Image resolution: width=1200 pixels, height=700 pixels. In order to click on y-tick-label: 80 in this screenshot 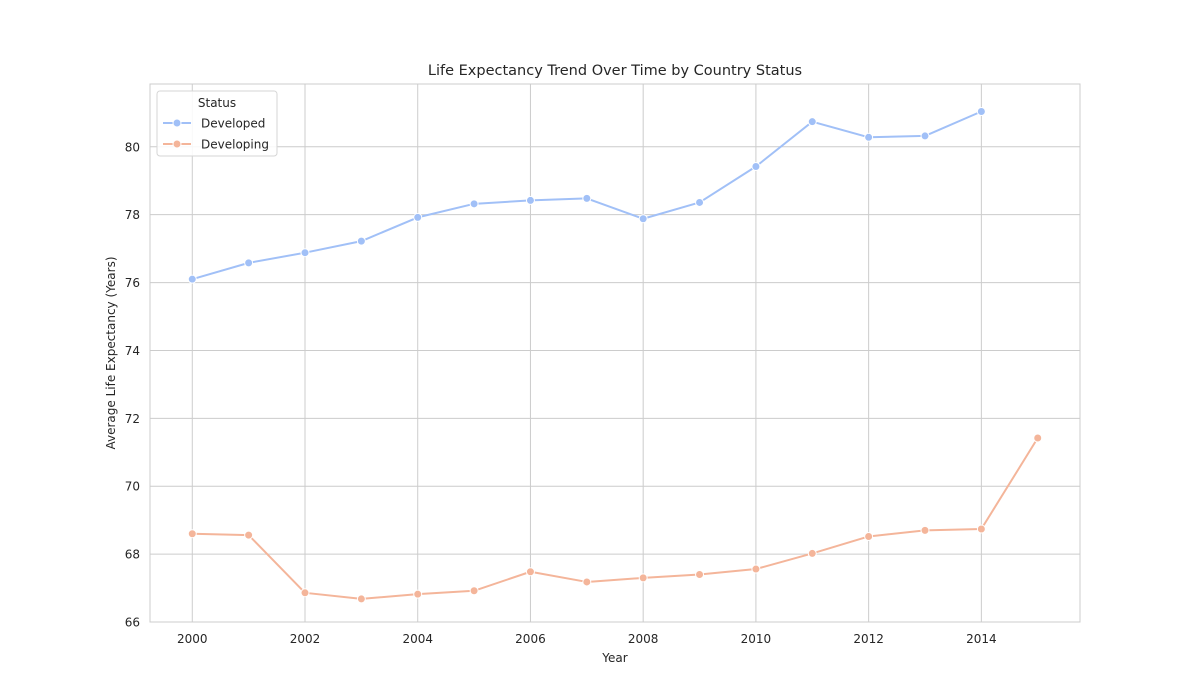, I will do `click(132, 147)`.